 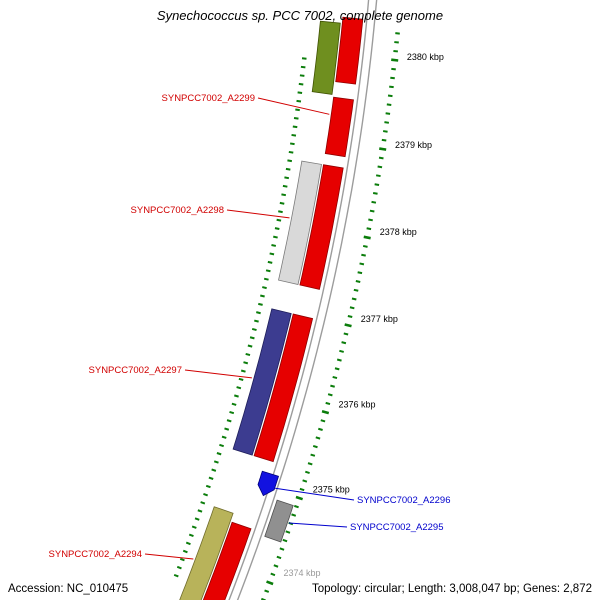 What do you see at coordinates (258, 214) in the screenshot?
I see `gene-label-synpcc7002-a2298-leader-line` at bounding box center [258, 214].